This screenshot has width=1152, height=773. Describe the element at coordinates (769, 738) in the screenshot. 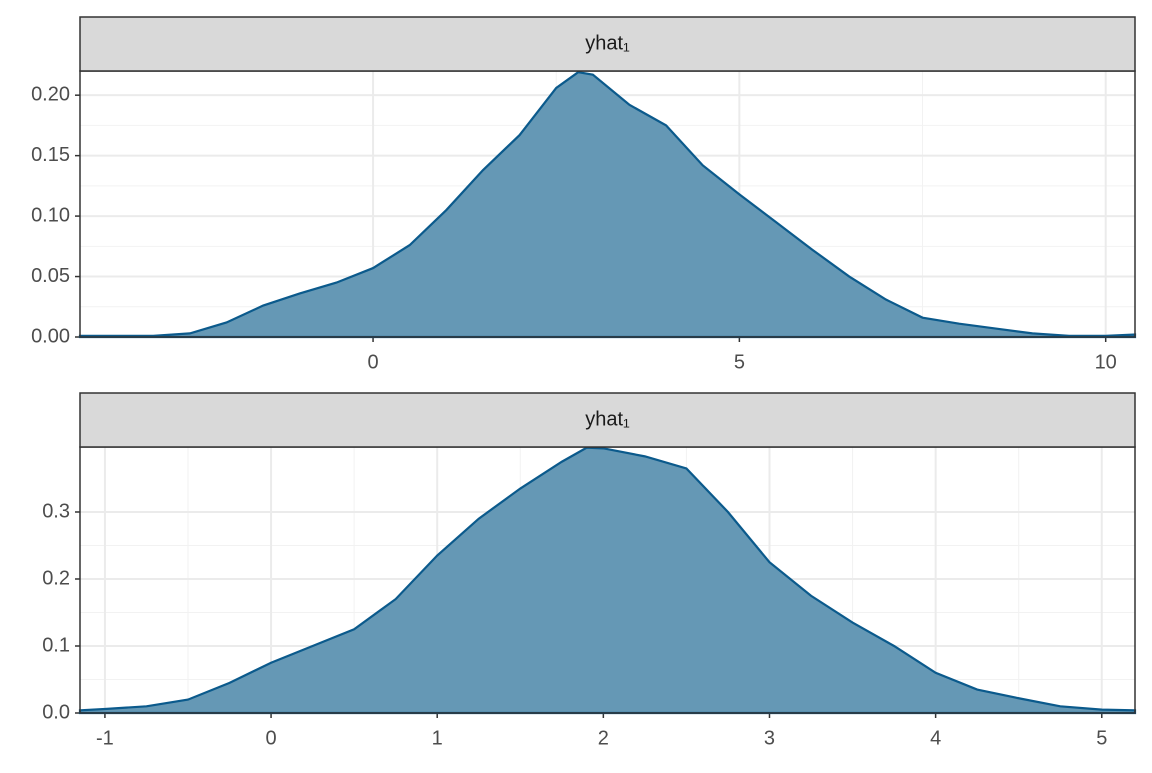

I see `x-tick-label: 3` at that location.